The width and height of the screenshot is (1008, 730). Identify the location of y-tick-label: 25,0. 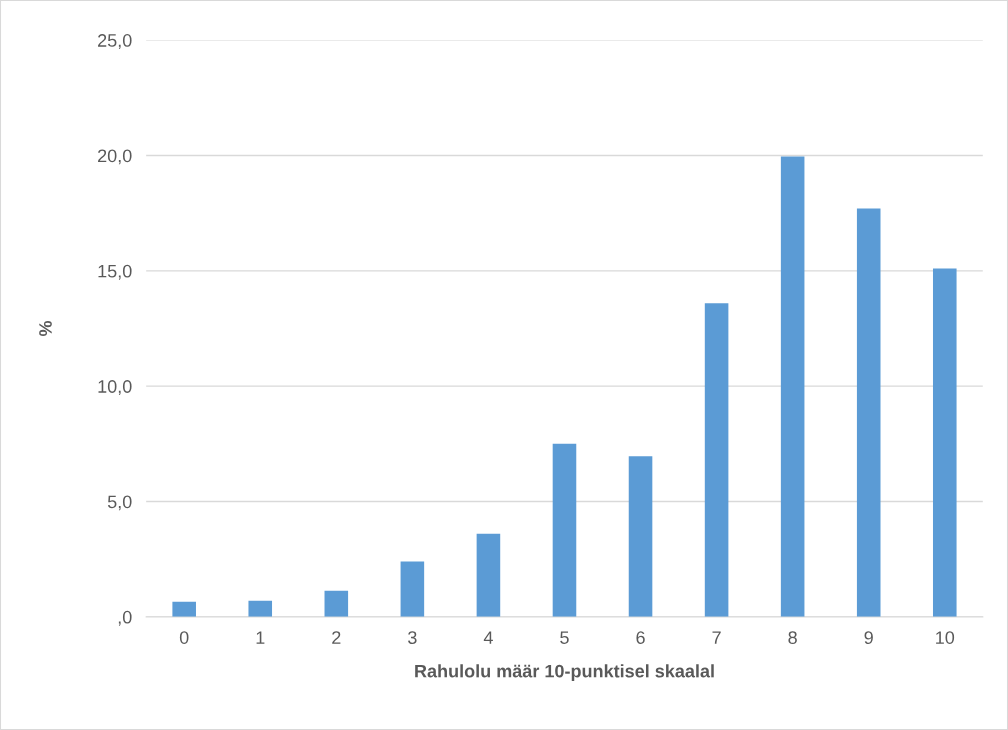
(115, 41).